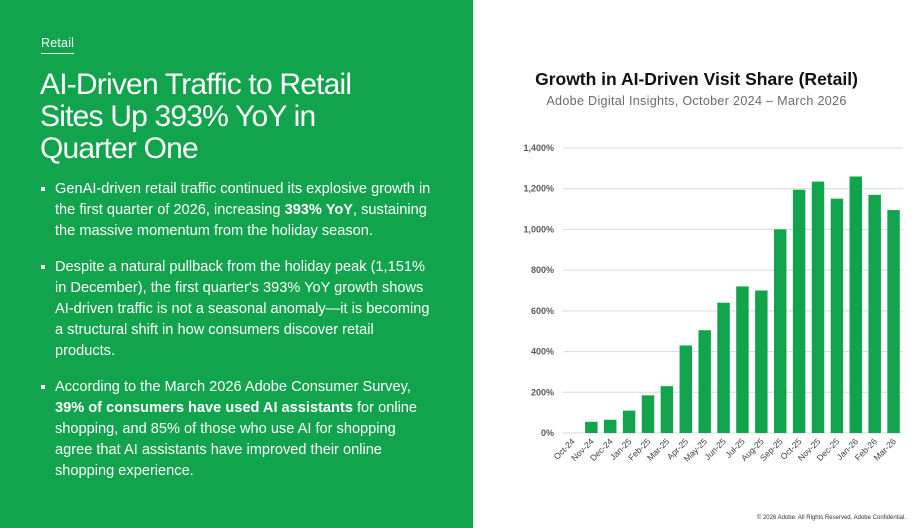 The width and height of the screenshot is (920, 528). What do you see at coordinates (58, 45) in the screenshot?
I see `section-tag: Retail` at bounding box center [58, 45].